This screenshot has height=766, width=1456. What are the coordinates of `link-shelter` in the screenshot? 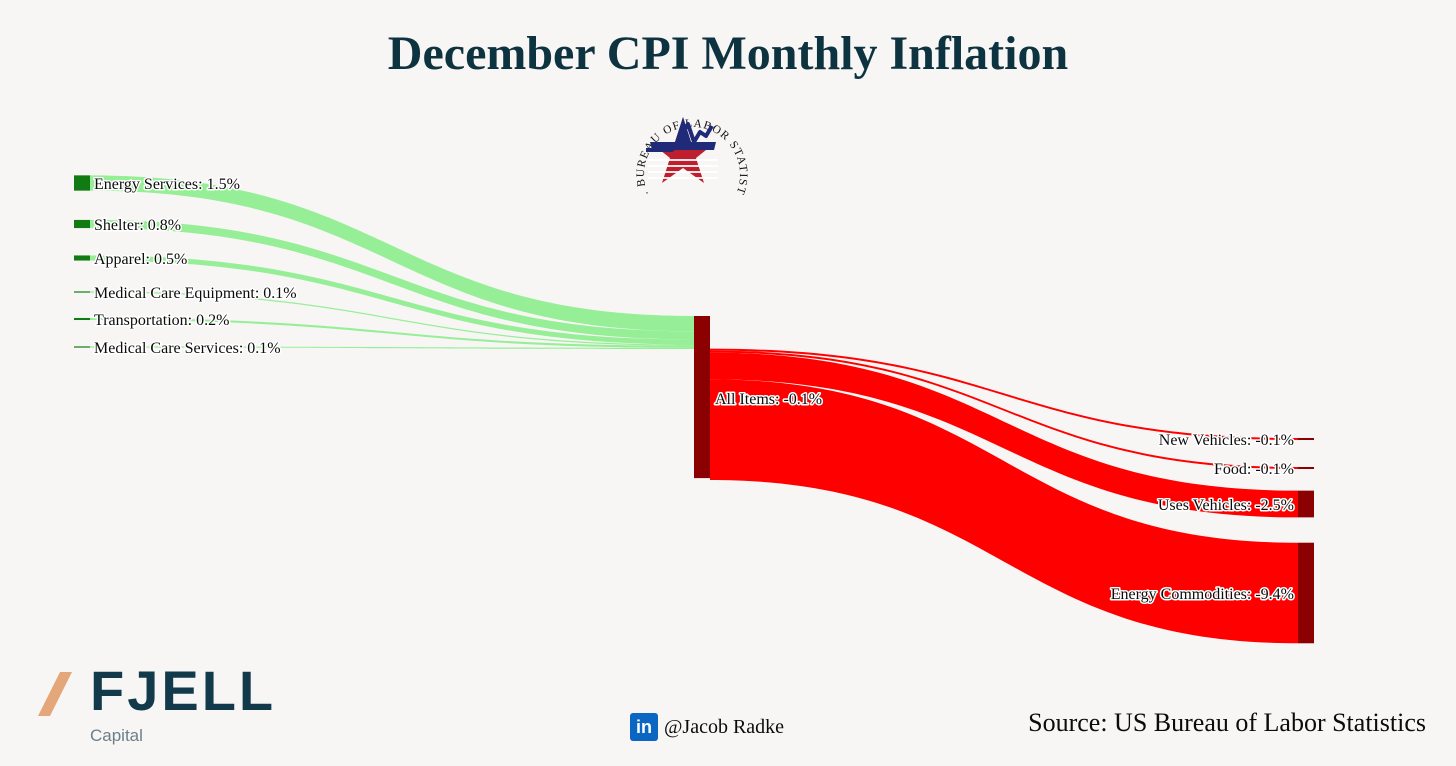 It's located at (392, 279).